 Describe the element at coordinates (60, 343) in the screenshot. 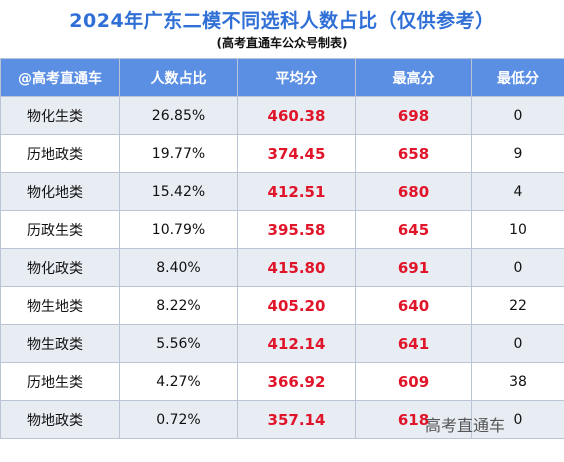

I see `combo-cell: 物生政类` at that location.